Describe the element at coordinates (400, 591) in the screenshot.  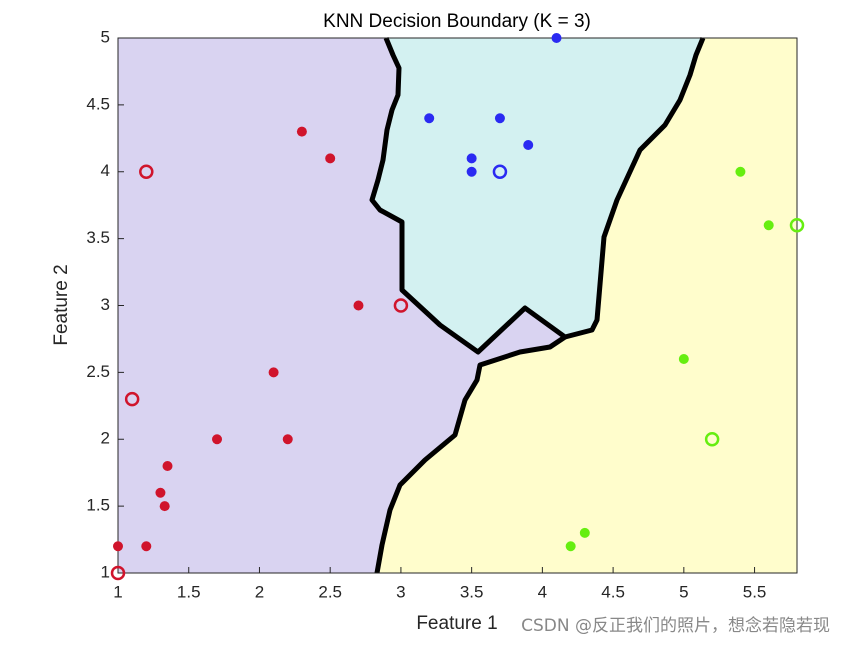
I see `x-tick-label: 3` at that location.